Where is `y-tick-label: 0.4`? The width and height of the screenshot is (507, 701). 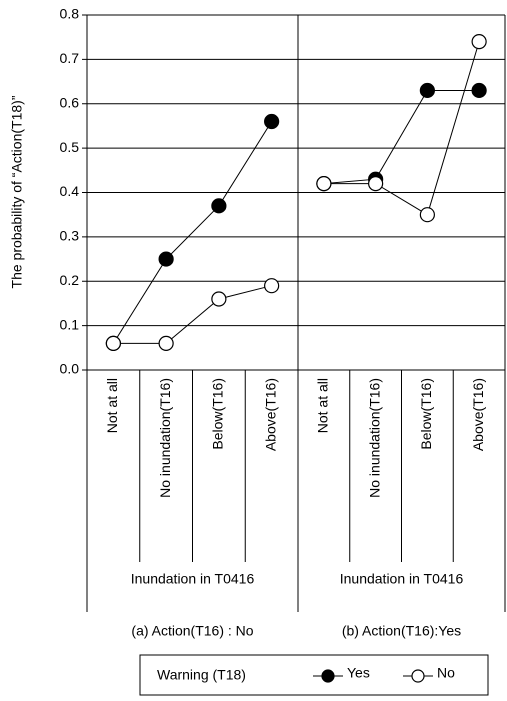 y-tick-label: 0.4 is located at coordinates (70, 191).